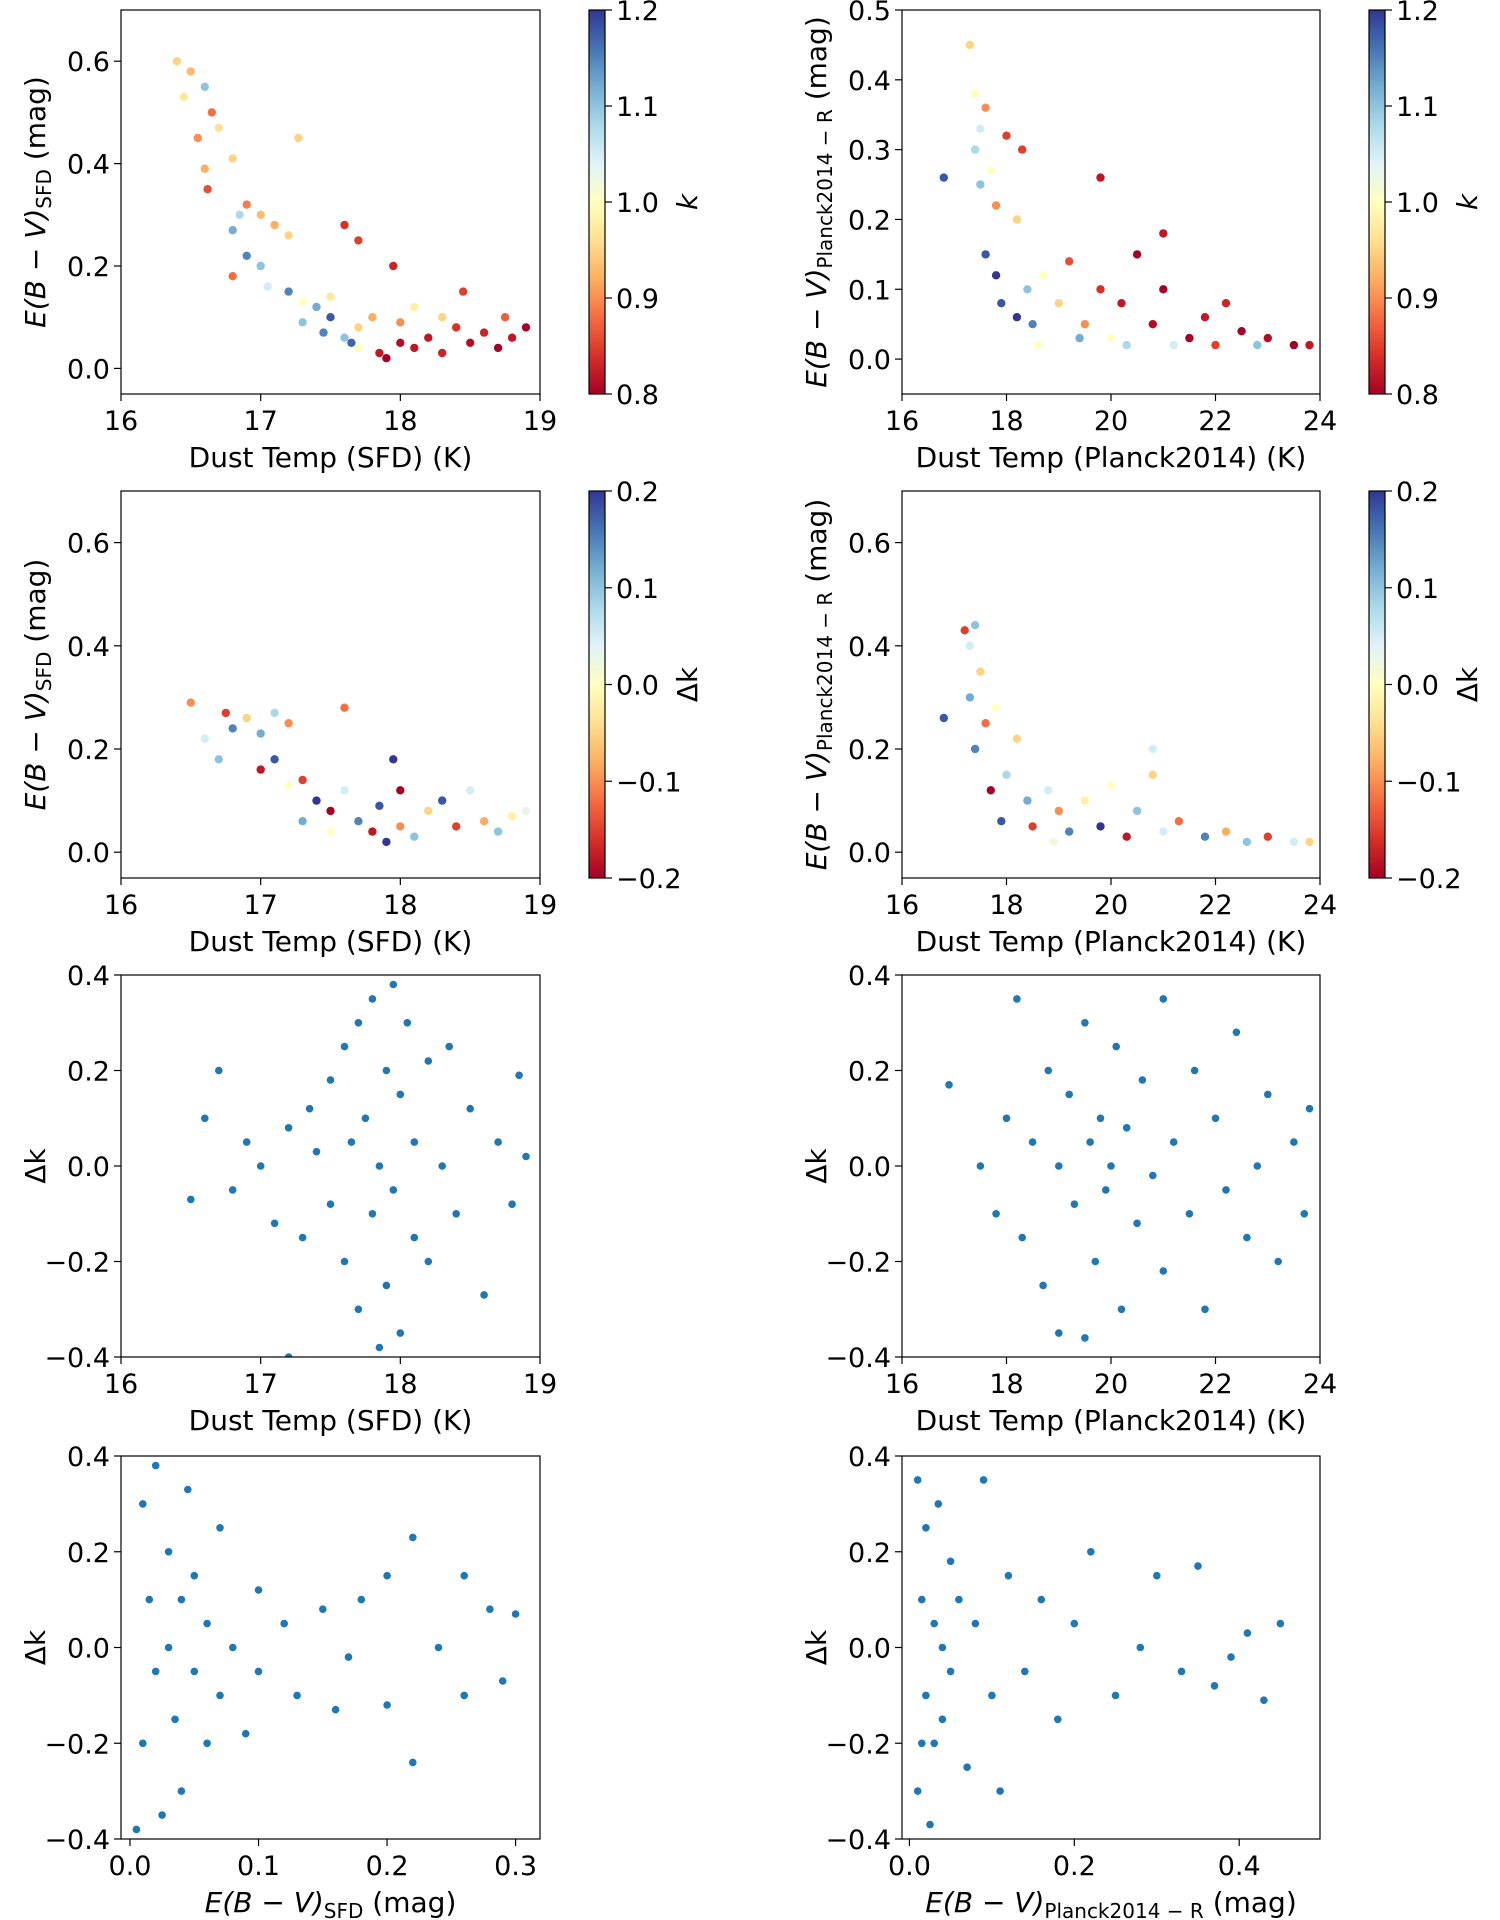  I want to click on x-axis-label: Dust Temp (SFD) (K), so click(331, 941).